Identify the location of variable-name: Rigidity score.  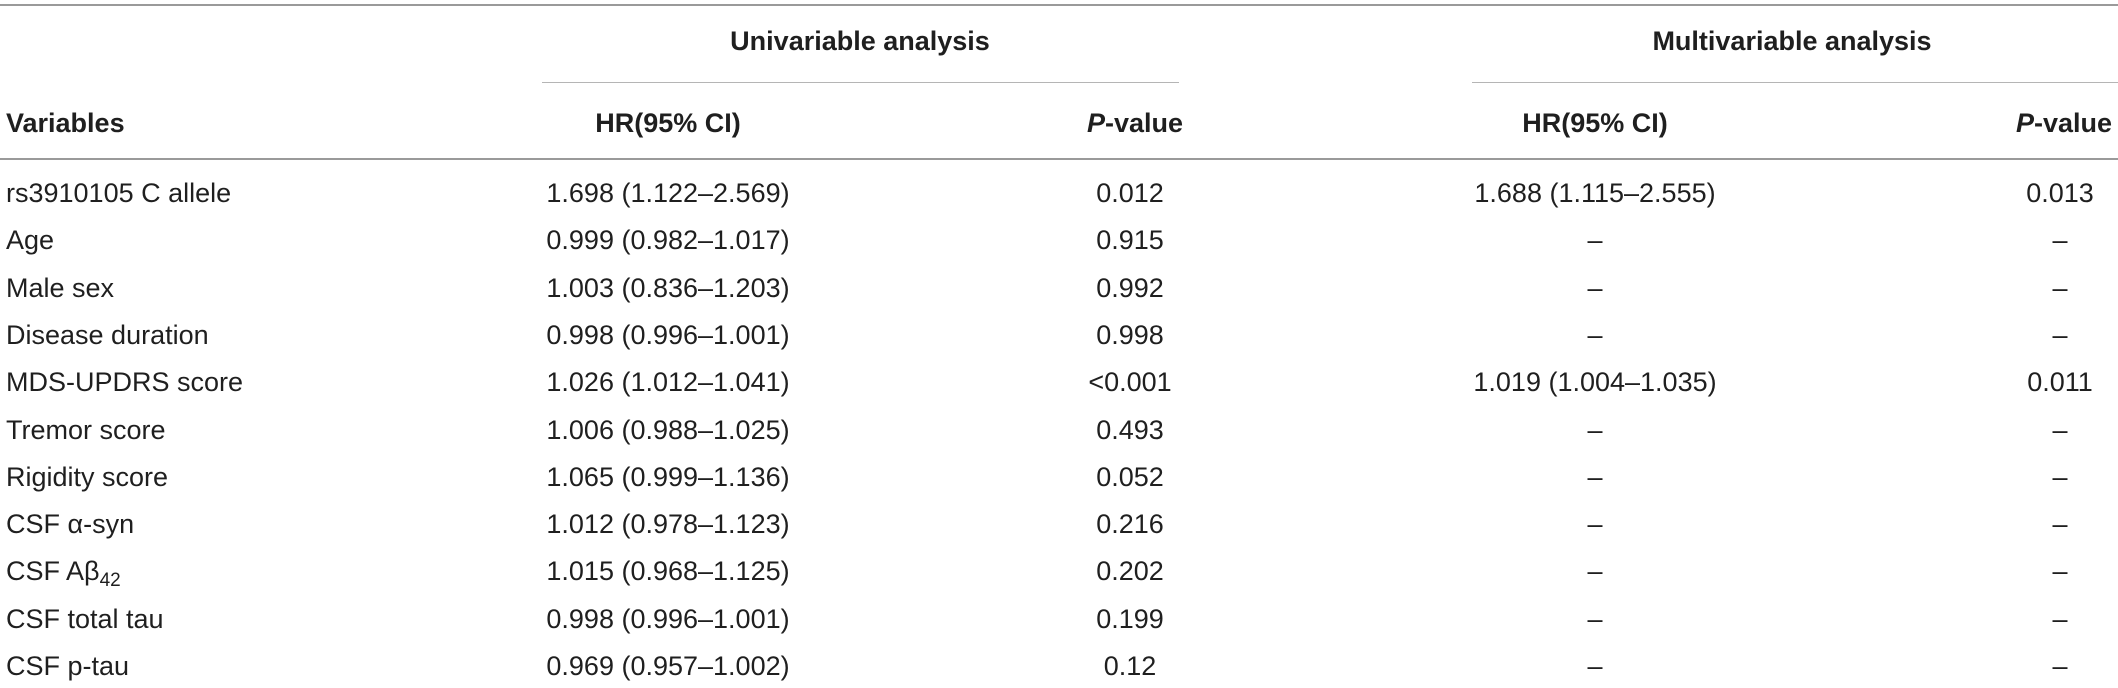
(87, 477).